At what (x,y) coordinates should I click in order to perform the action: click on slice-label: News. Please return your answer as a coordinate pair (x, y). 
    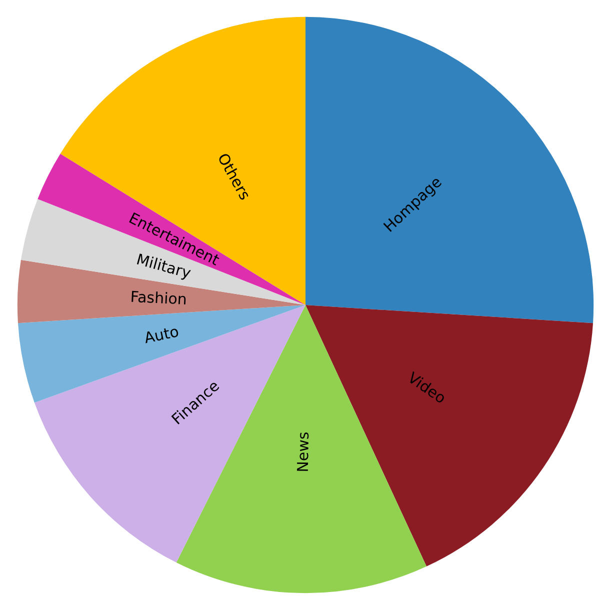
    Looking at the image, I should click on (303, 451).